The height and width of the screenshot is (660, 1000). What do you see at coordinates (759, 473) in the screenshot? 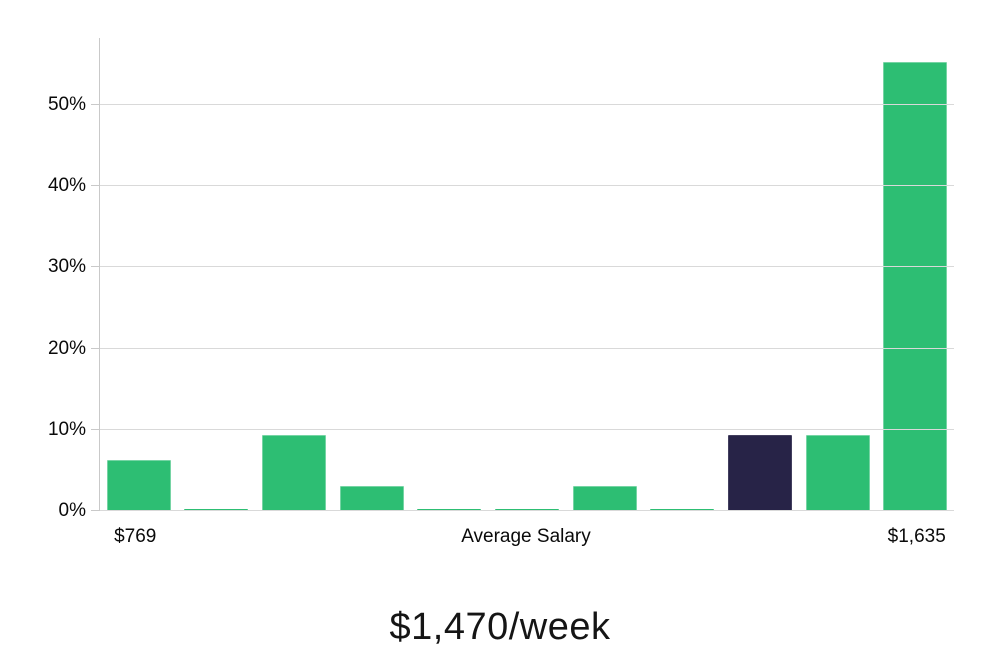
I see `bar-highlighted` at bounding box center [759, 473].